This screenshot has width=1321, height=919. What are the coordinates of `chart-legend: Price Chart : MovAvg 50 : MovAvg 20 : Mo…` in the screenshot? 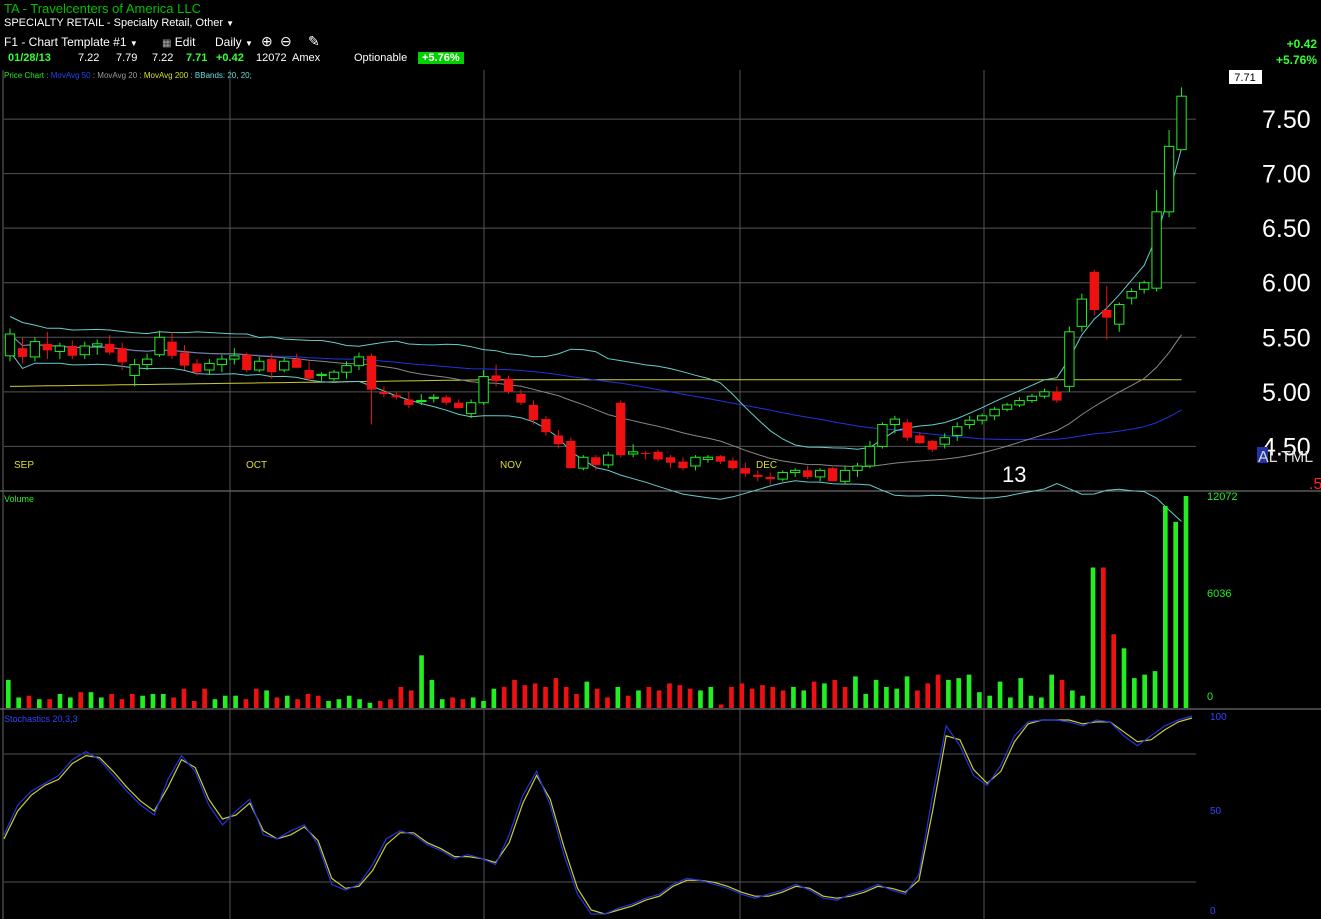 It's located at (128, 75).